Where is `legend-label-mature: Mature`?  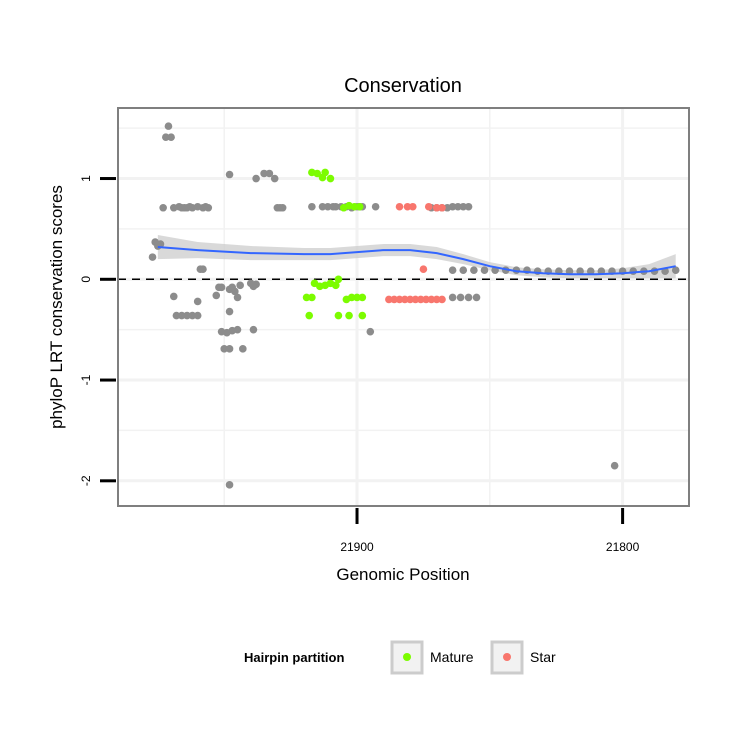
legend-label-mature: Mature is located at coordinates (452, 657).